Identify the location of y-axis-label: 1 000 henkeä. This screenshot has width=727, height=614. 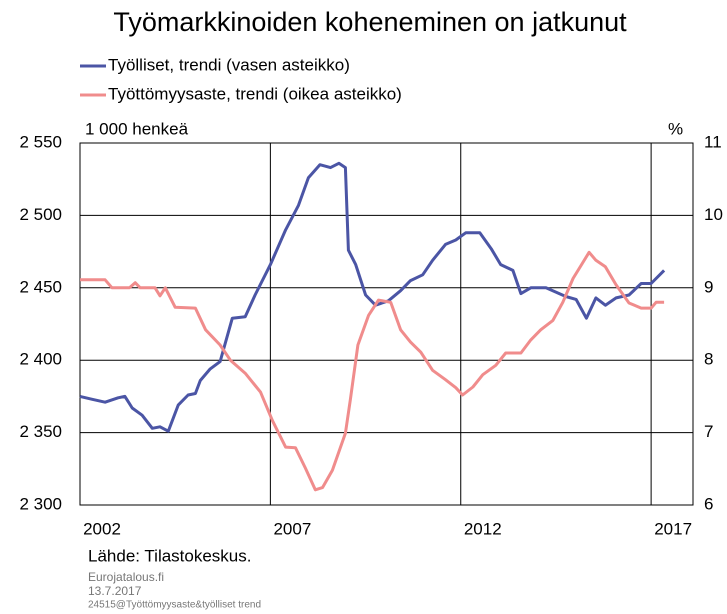
(137, 128).